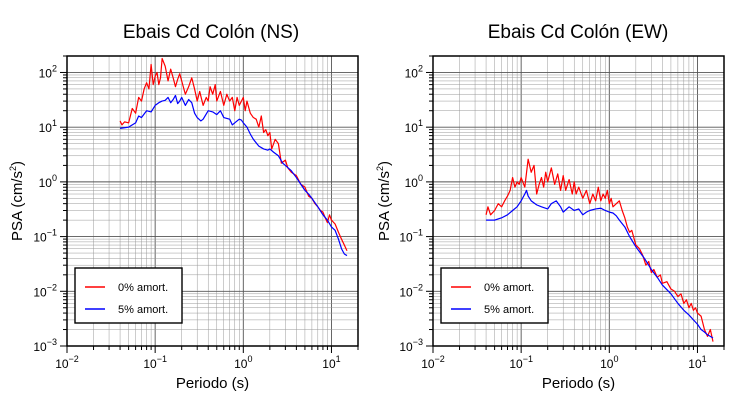 The height and width of the screenshot is (400, 730). I want to click on series-line-undamped, so click(599, 250).